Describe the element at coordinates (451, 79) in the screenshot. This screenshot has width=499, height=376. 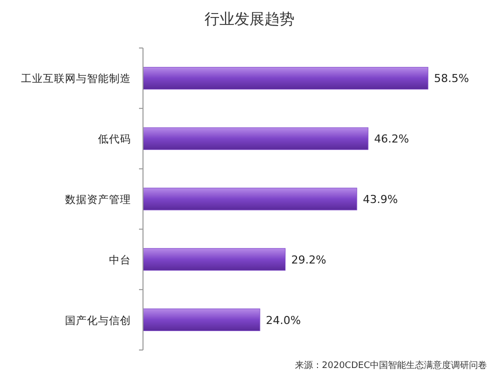
I see `data-label: 58.5%` at that location.